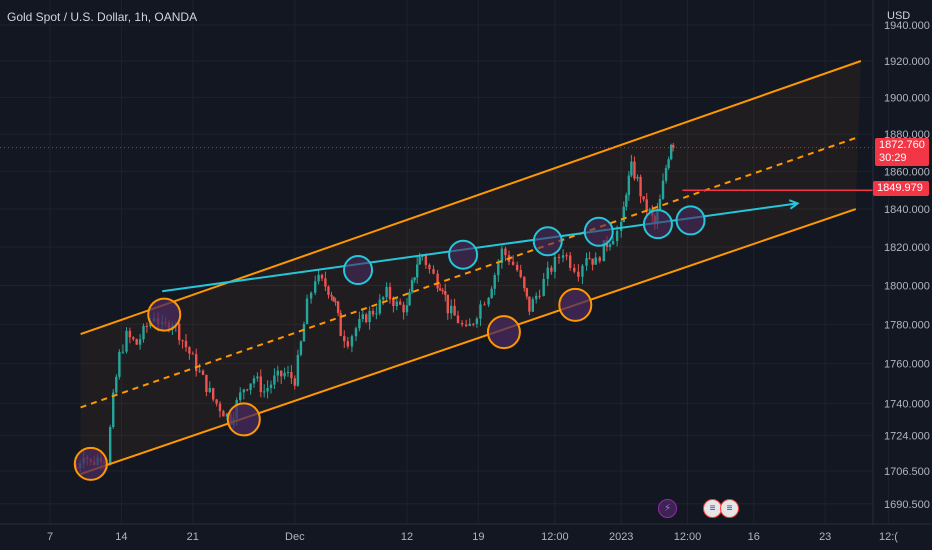 The image size is (932, 550). Describe the element at coordinates (621, 537) in the screenshot. I see `time-tick-label: 2023` at that location.